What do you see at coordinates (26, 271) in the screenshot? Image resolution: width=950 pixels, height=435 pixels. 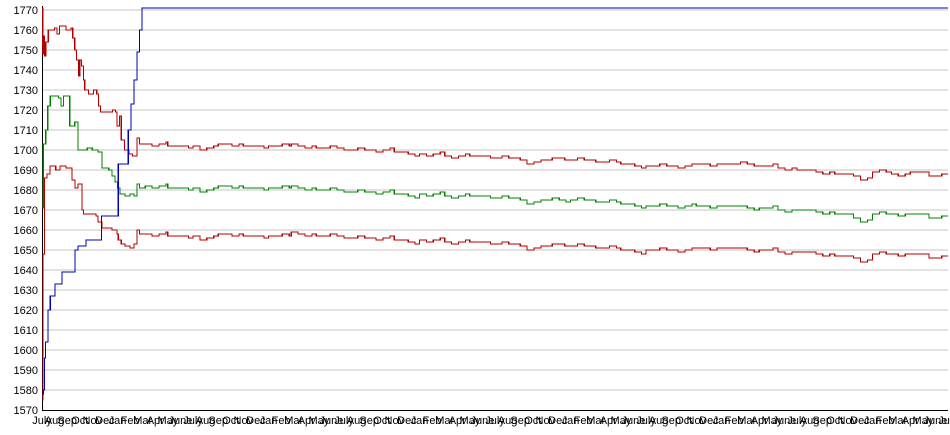 I see `y-axis-label: 1640` at bounding box center [26, 271].